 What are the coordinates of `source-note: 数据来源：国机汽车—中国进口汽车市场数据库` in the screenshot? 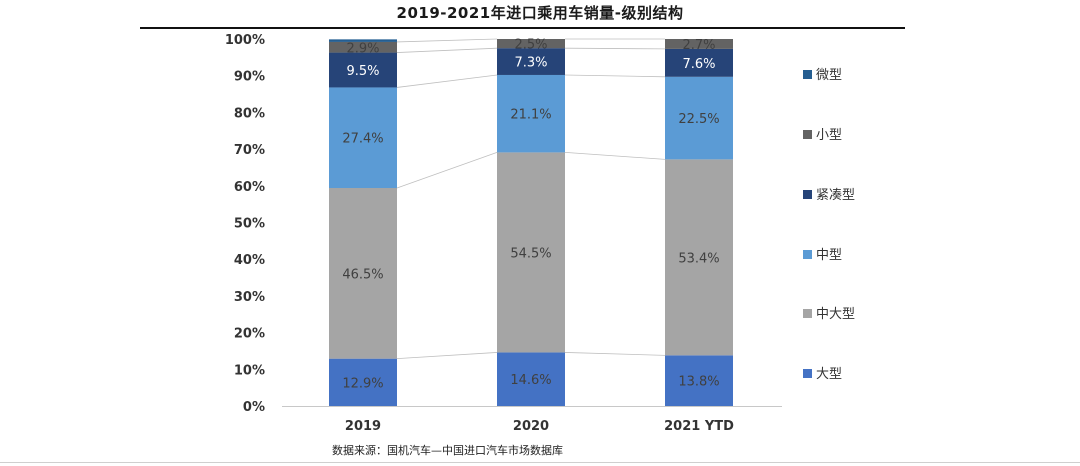 It's located at (447, 450).